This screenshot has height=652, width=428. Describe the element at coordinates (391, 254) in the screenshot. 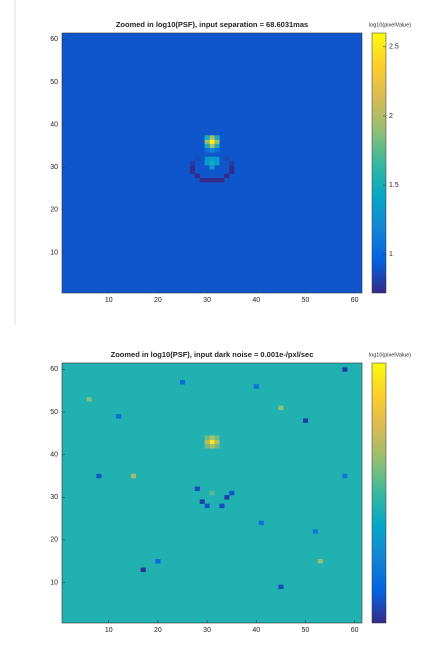

I see `colorbar-tick-label: 1` at that location.